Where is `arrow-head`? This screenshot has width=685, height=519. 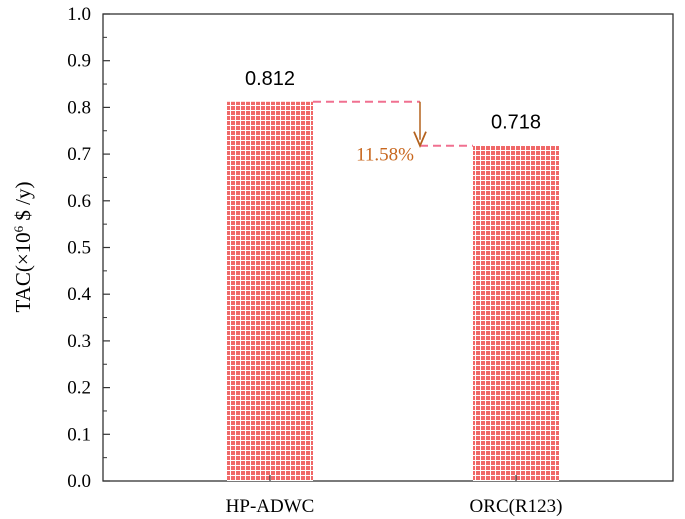
arrow-head is located at coordinates (420, 139).